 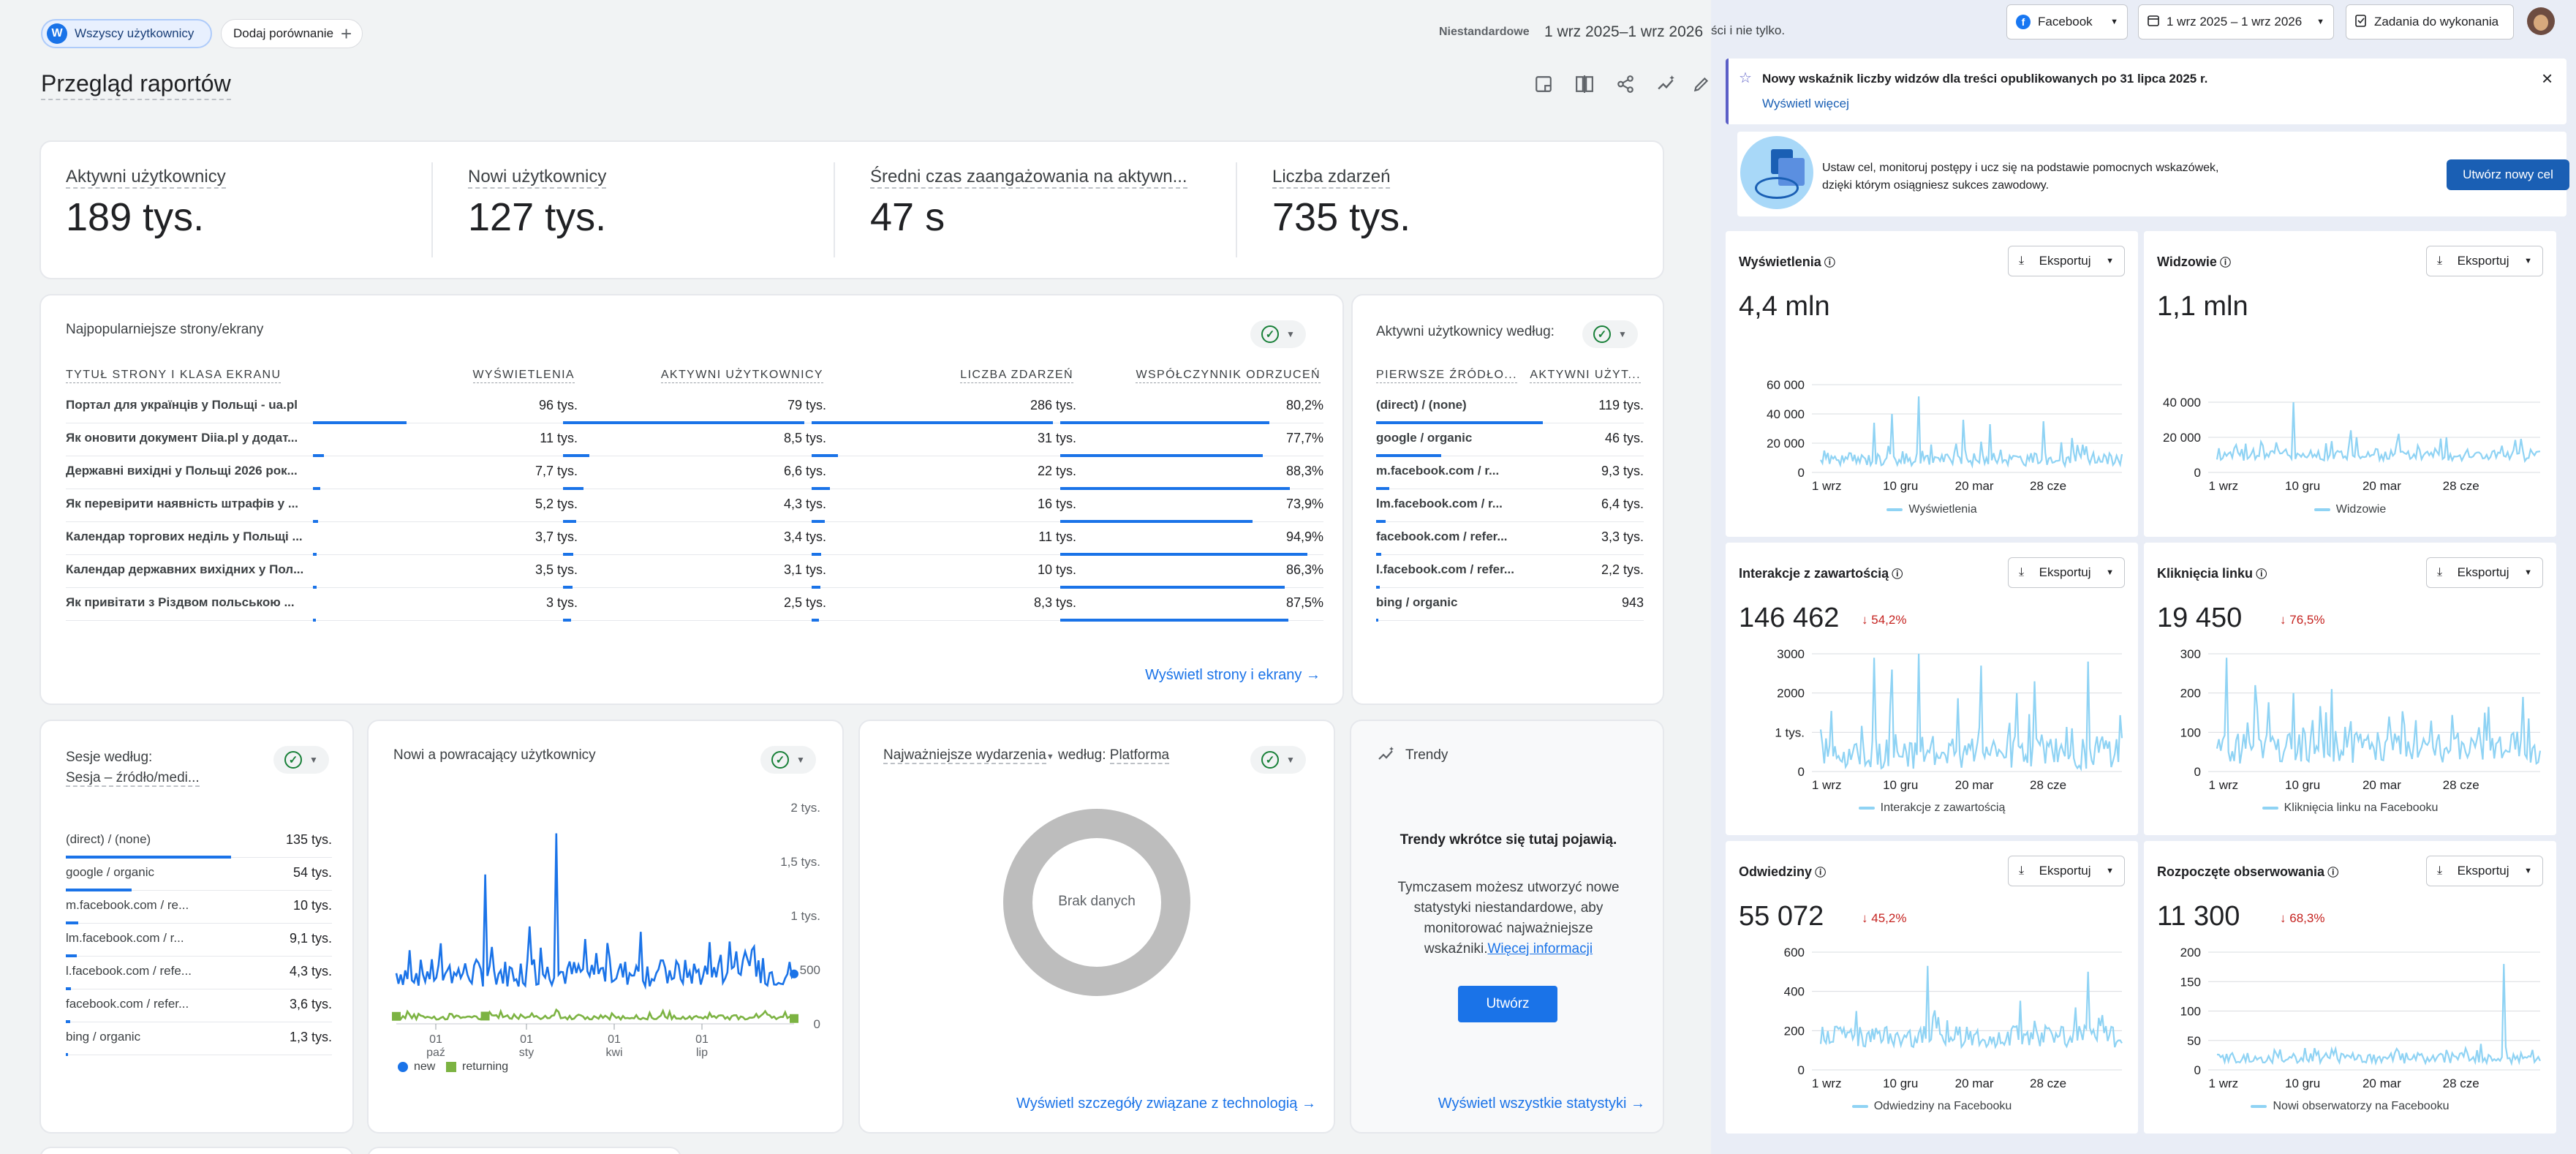 What do you see at coordinates (2067, 21) in the screenshot?
I see `platform-dropdown: f Facebook ▼` at bounding box center [2067, 21].